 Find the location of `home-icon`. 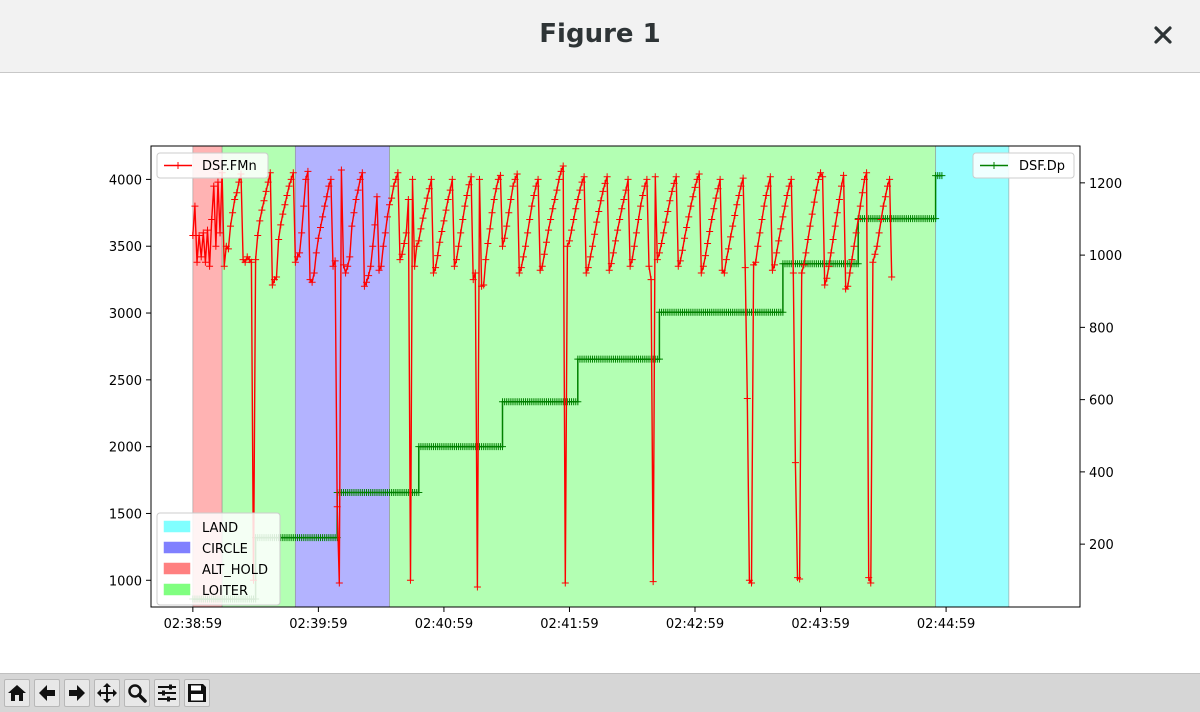

home-icon is located at coordinates (17, 693).